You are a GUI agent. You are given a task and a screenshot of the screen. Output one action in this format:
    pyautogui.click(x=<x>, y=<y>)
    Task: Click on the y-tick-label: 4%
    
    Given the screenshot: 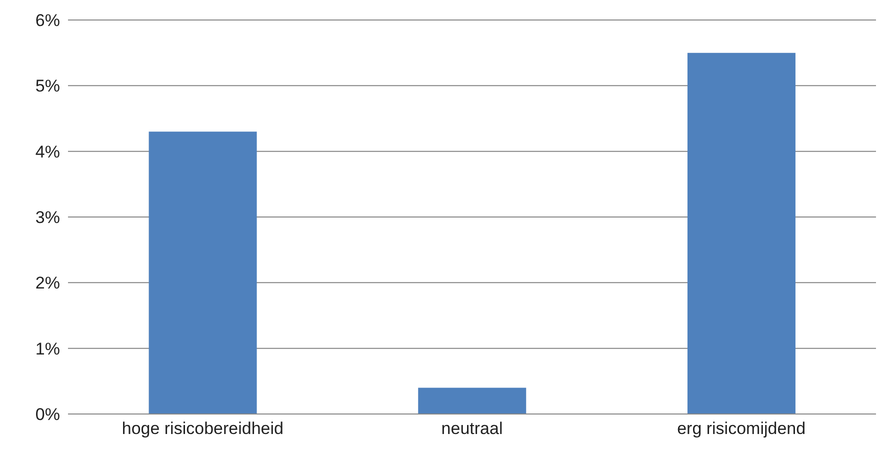 What is the action you would take?
    pyautogui.click(x=47, y=152)
    